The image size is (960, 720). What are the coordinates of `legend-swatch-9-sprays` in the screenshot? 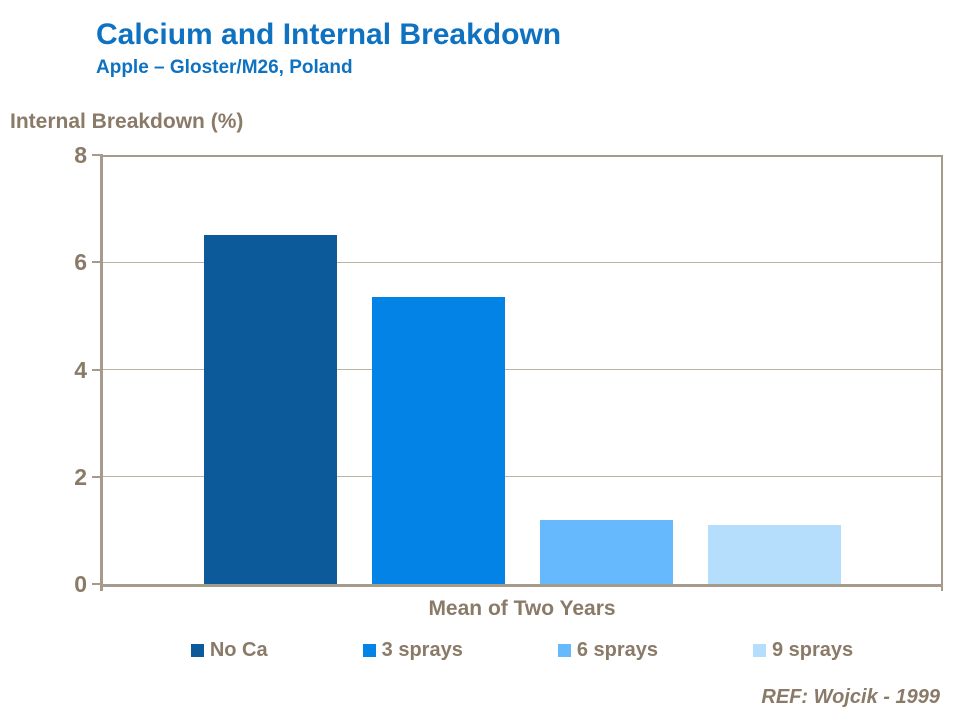 It's located at (759, 650).